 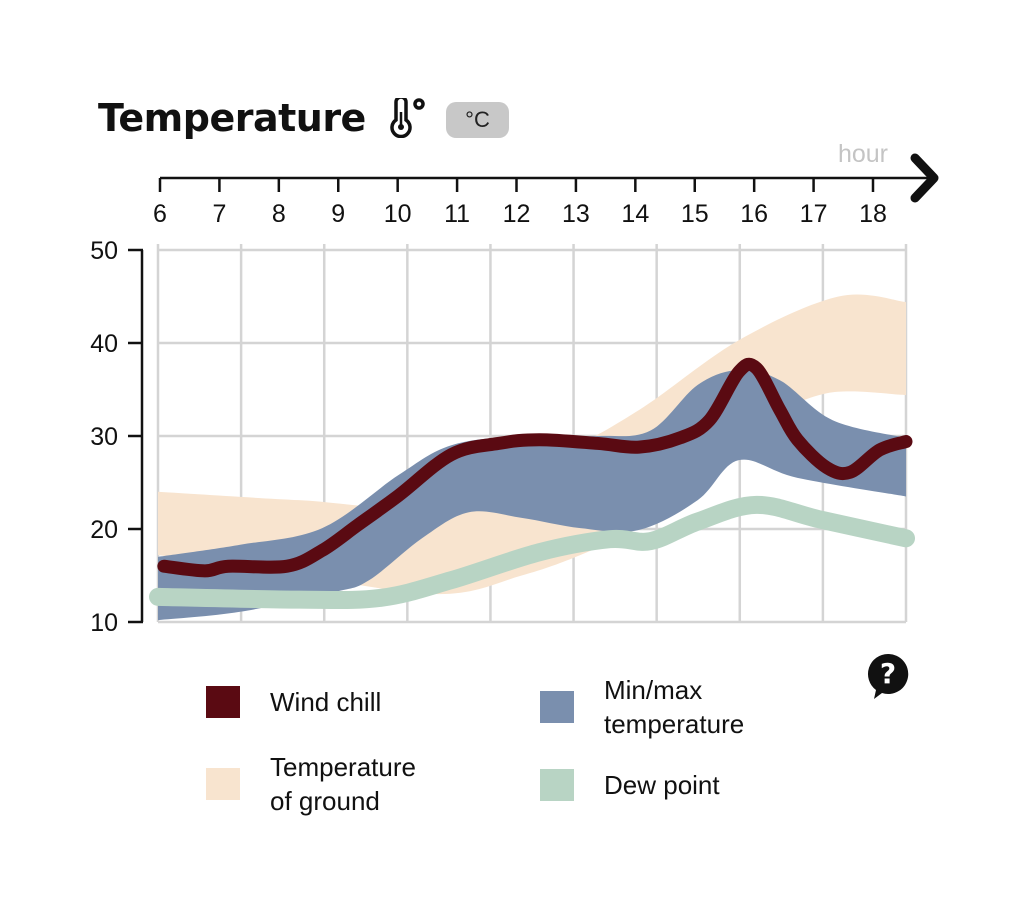 I want to click on y-tick-label: 20, so click(x=104, y=530).